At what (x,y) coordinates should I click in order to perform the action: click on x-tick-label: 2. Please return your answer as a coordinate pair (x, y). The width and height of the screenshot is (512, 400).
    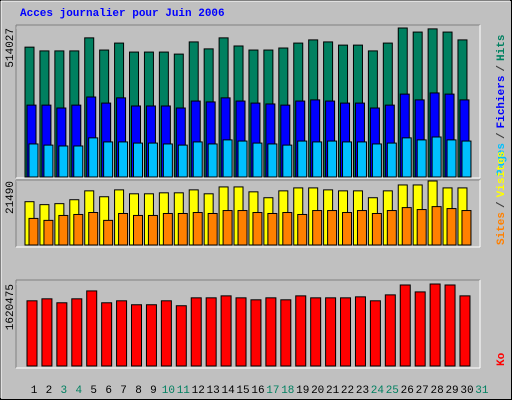
    Looking at the image, I should click on (49, 391).